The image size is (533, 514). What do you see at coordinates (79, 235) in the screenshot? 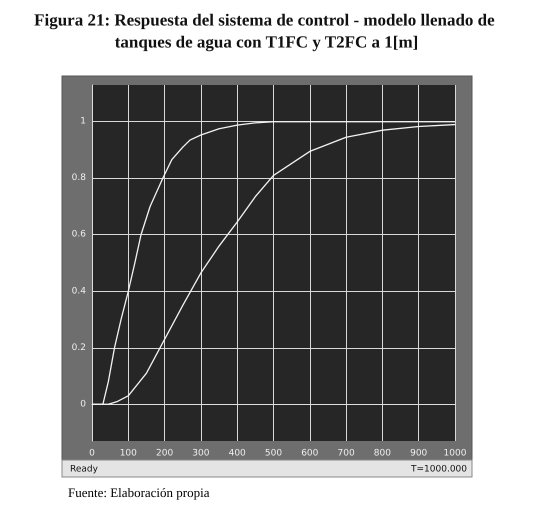
I see `y-tick-label: 0.6` at bounding box center [79, 235].